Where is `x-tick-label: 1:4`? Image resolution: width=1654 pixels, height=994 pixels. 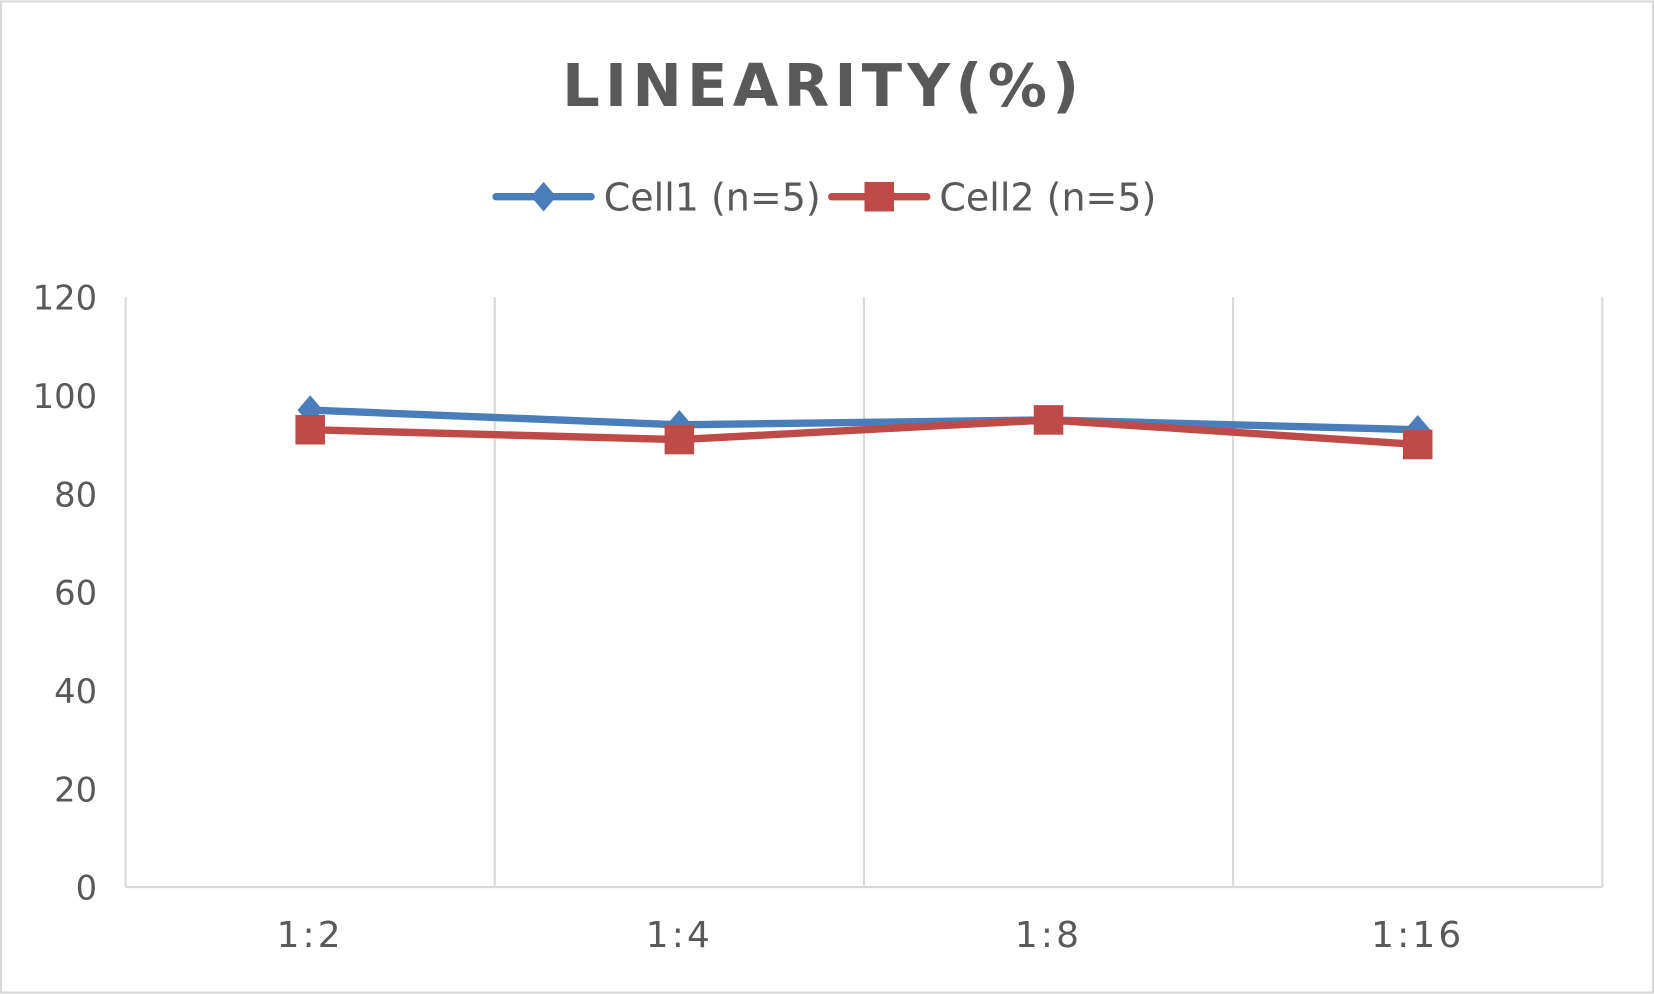 x-tick-label: 1:4 is located at coordinates (679, 935).